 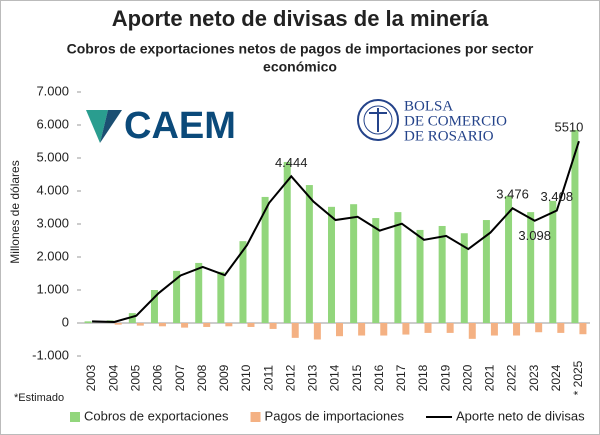 What do you see at coordinates (268, 378) in the screenshot?
I see `x-tick-label: 2011` at bounding box center [268, 378].